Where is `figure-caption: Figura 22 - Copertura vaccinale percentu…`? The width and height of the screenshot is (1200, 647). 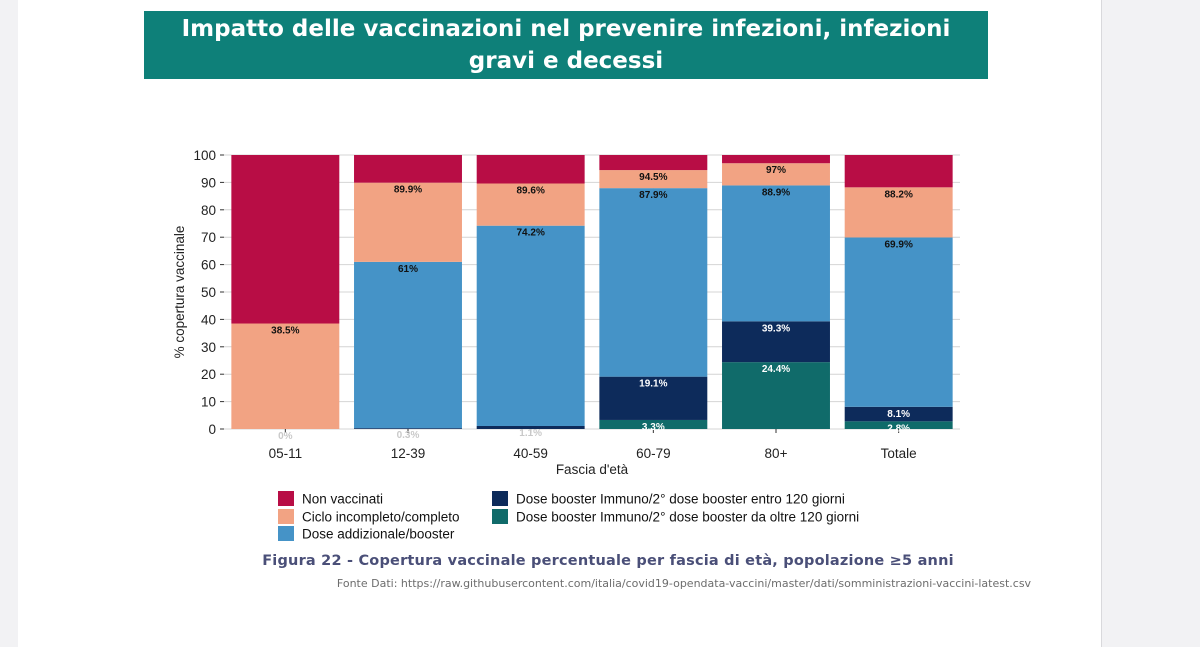 figure-caption: Figura 22 - Copertura vaccinale percentu… is located at coordinates (608, 561).